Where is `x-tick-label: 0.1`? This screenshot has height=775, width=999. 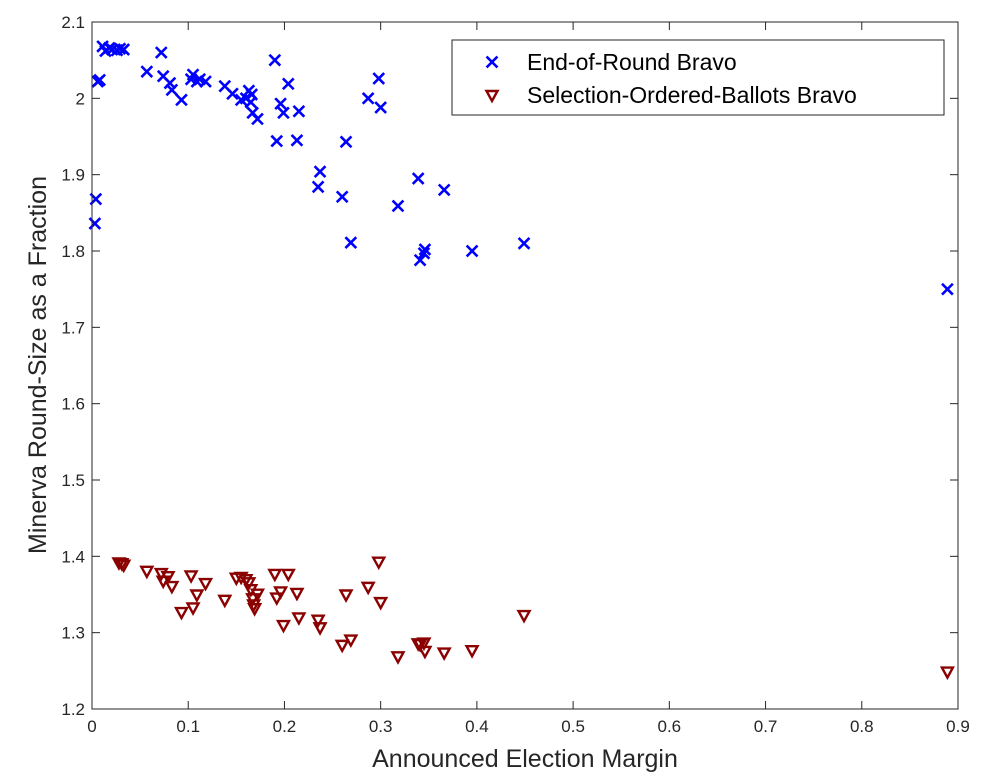 x-tick-label: 0.1 is located at coordinates (188, 726).